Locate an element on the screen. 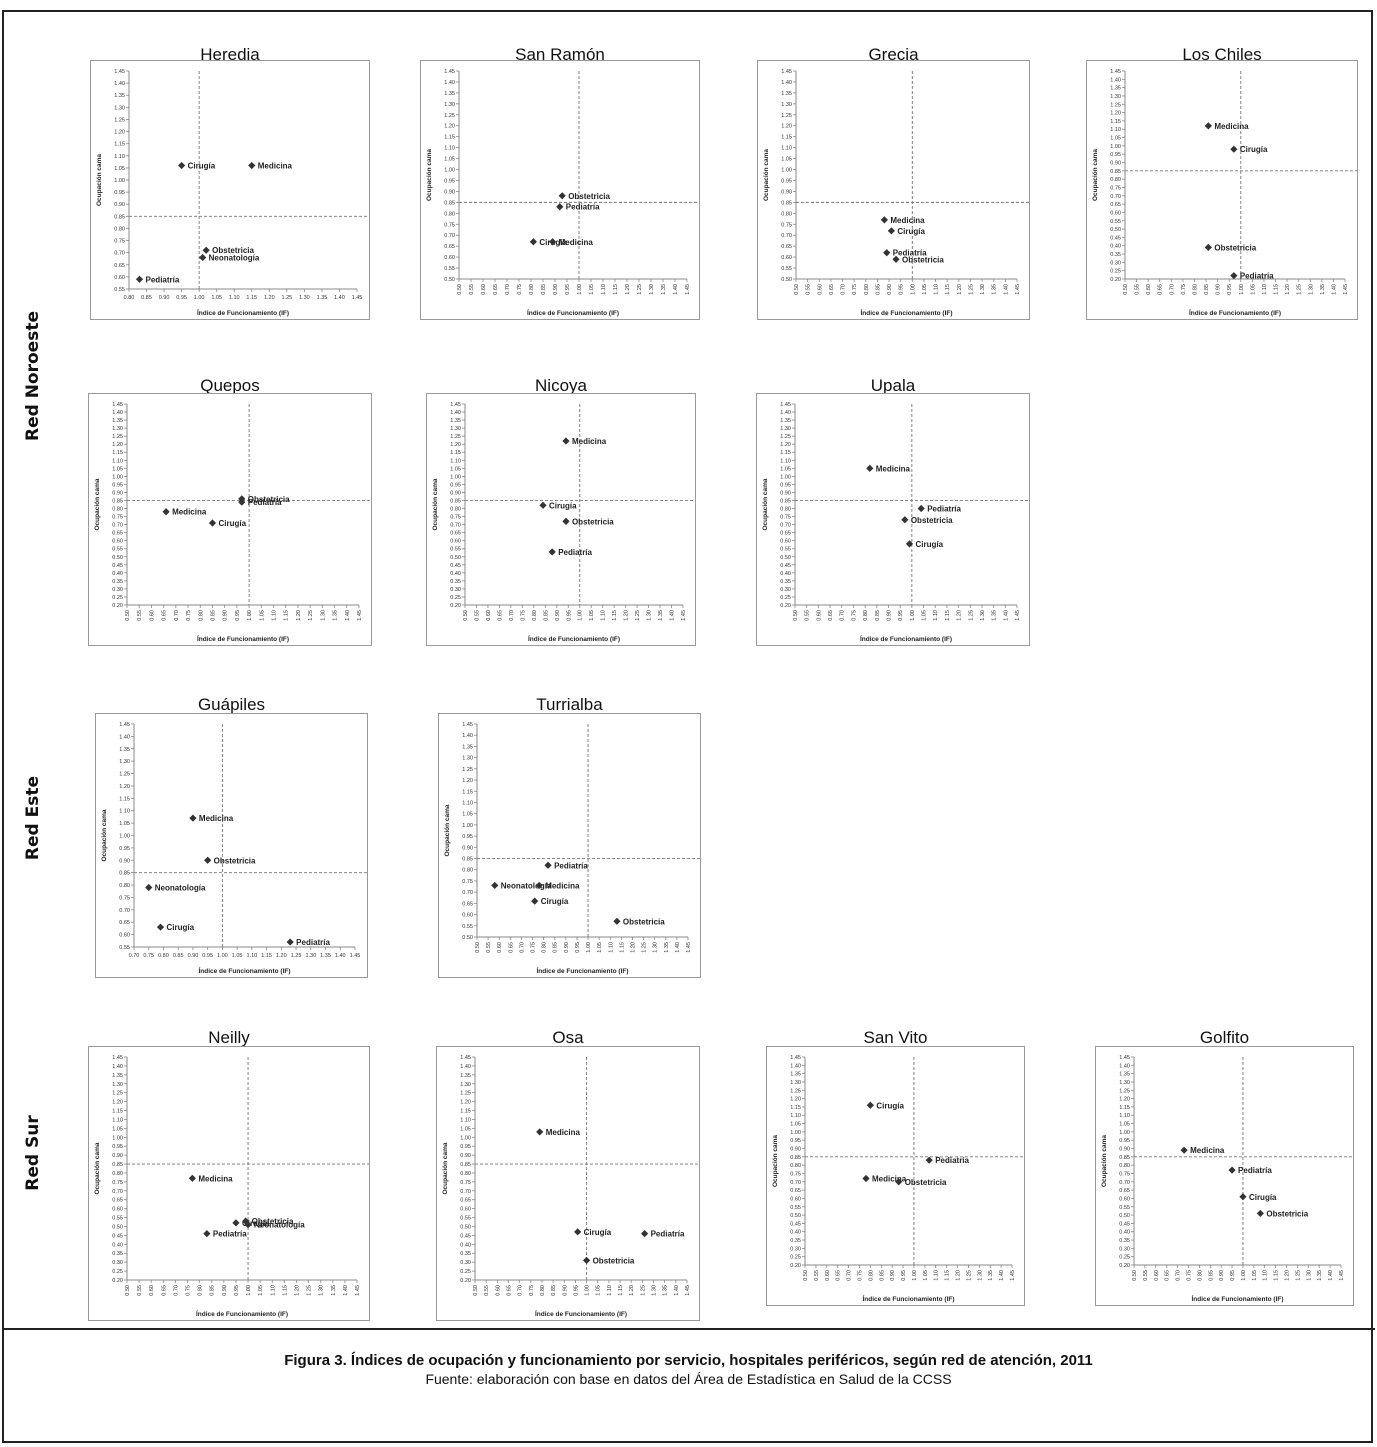  y-tick-label: 0.50 is located at coordinates (117, 1227).